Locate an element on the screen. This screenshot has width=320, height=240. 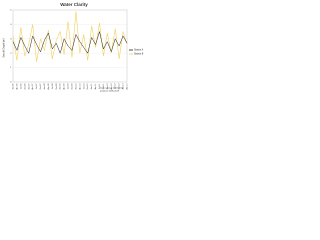
x-tick-label: Jul-10 is located at coordinates (84, 86).